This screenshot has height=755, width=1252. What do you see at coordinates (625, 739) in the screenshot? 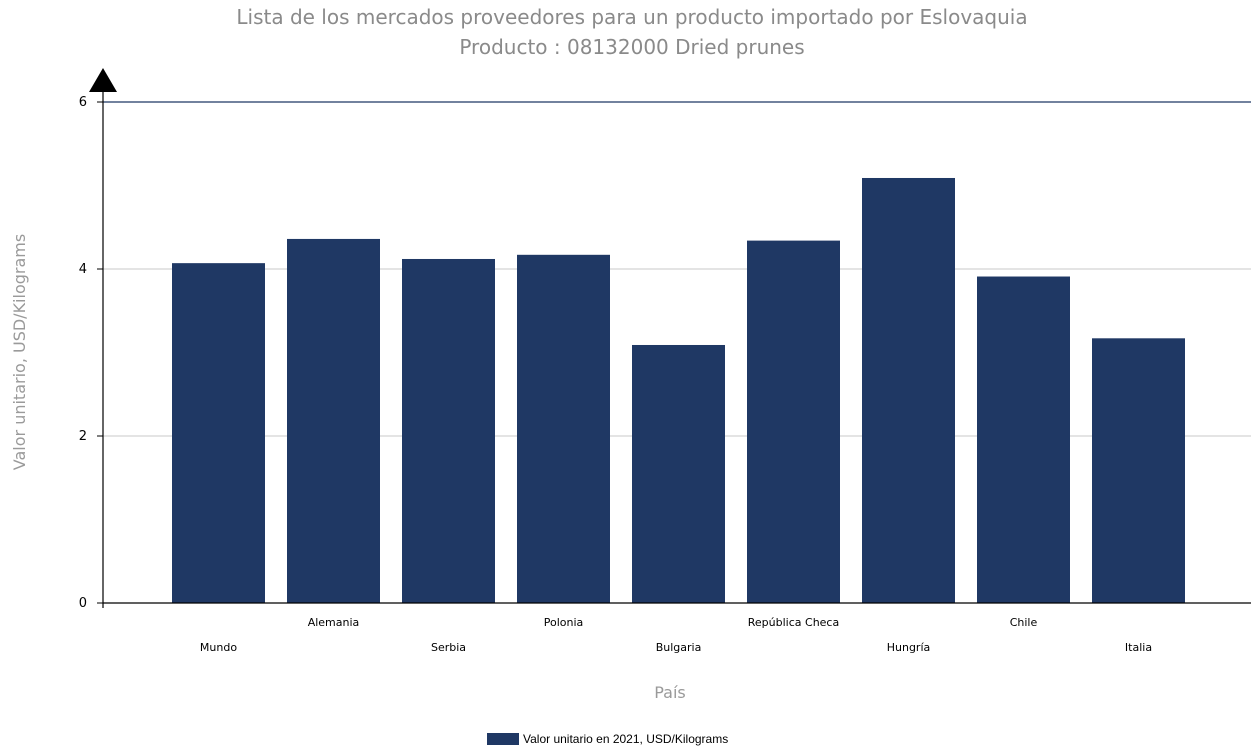
I see `legend-label: Valor unitario en 2021, USD/Kilograms` at bounding box center [625, 739].